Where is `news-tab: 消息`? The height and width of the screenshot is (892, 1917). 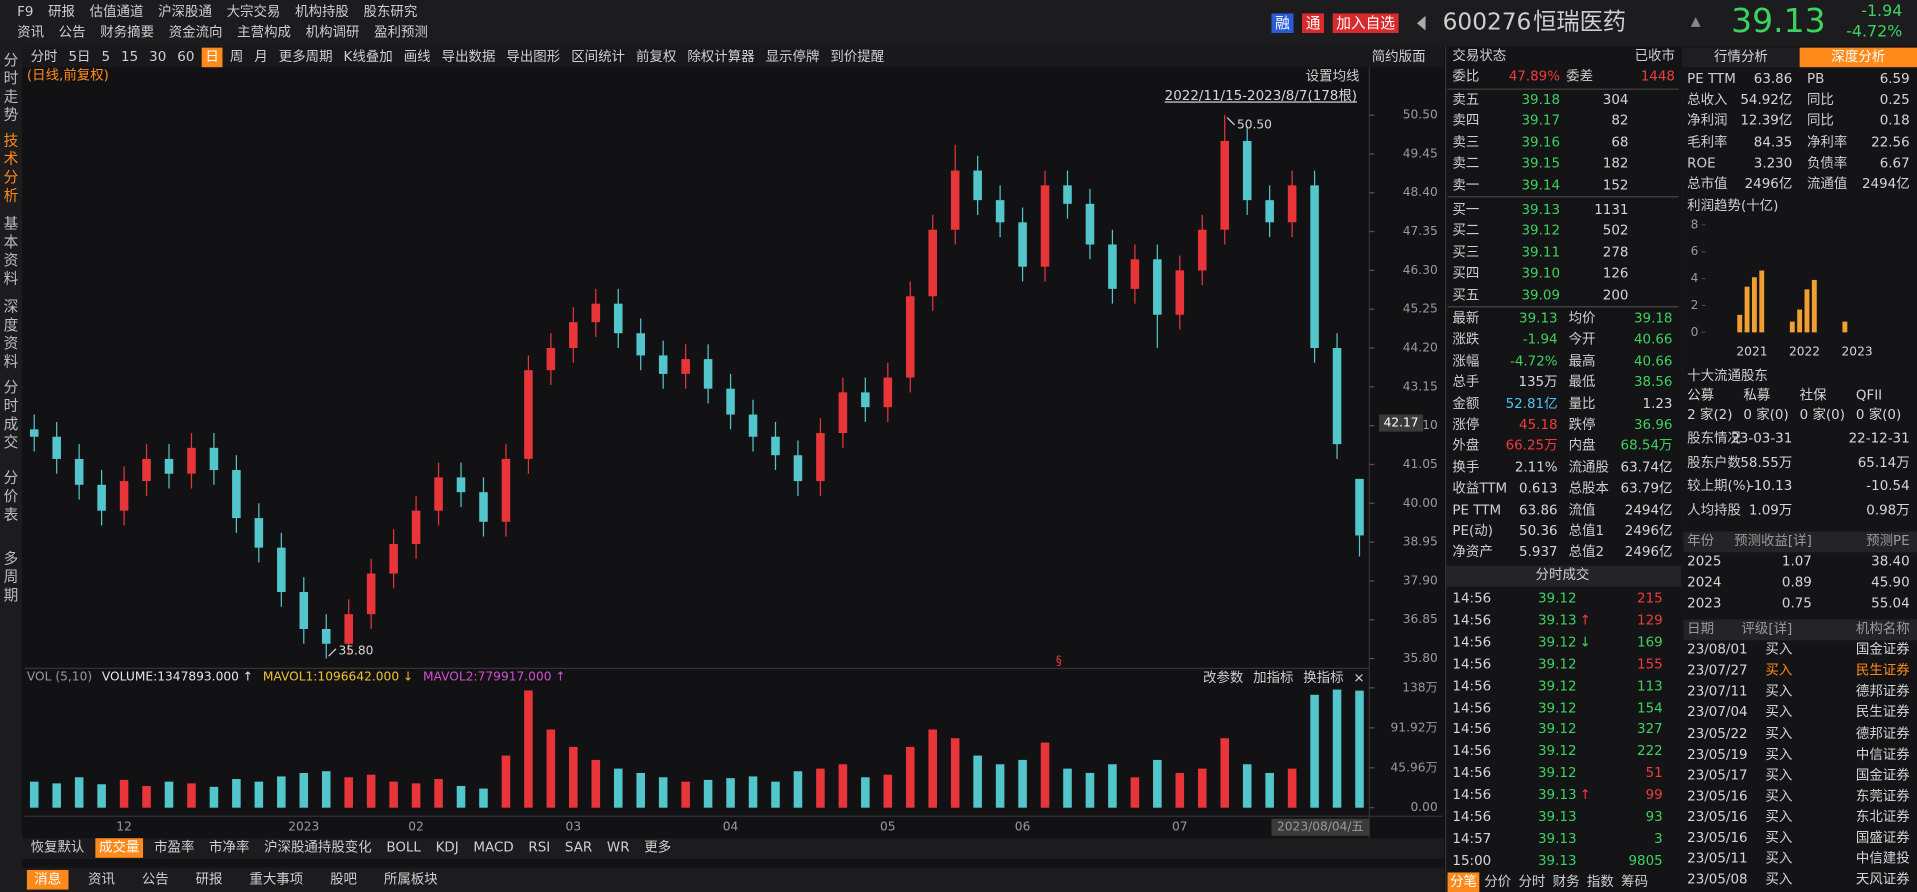
news-tab: 消息 is located at coordinates (47, 880).